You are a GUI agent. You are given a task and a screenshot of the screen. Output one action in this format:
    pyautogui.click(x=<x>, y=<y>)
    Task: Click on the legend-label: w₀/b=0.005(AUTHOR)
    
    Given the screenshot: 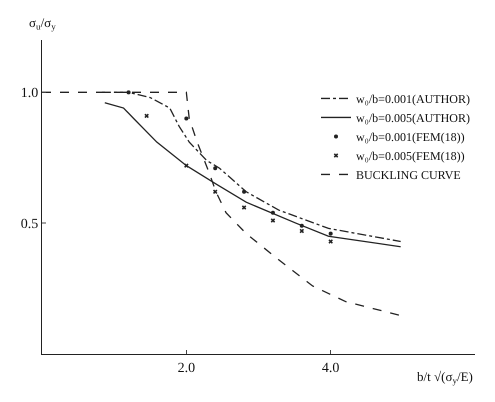 What is the action you would take?
    pyautogui.click(x=413, y=118)
    